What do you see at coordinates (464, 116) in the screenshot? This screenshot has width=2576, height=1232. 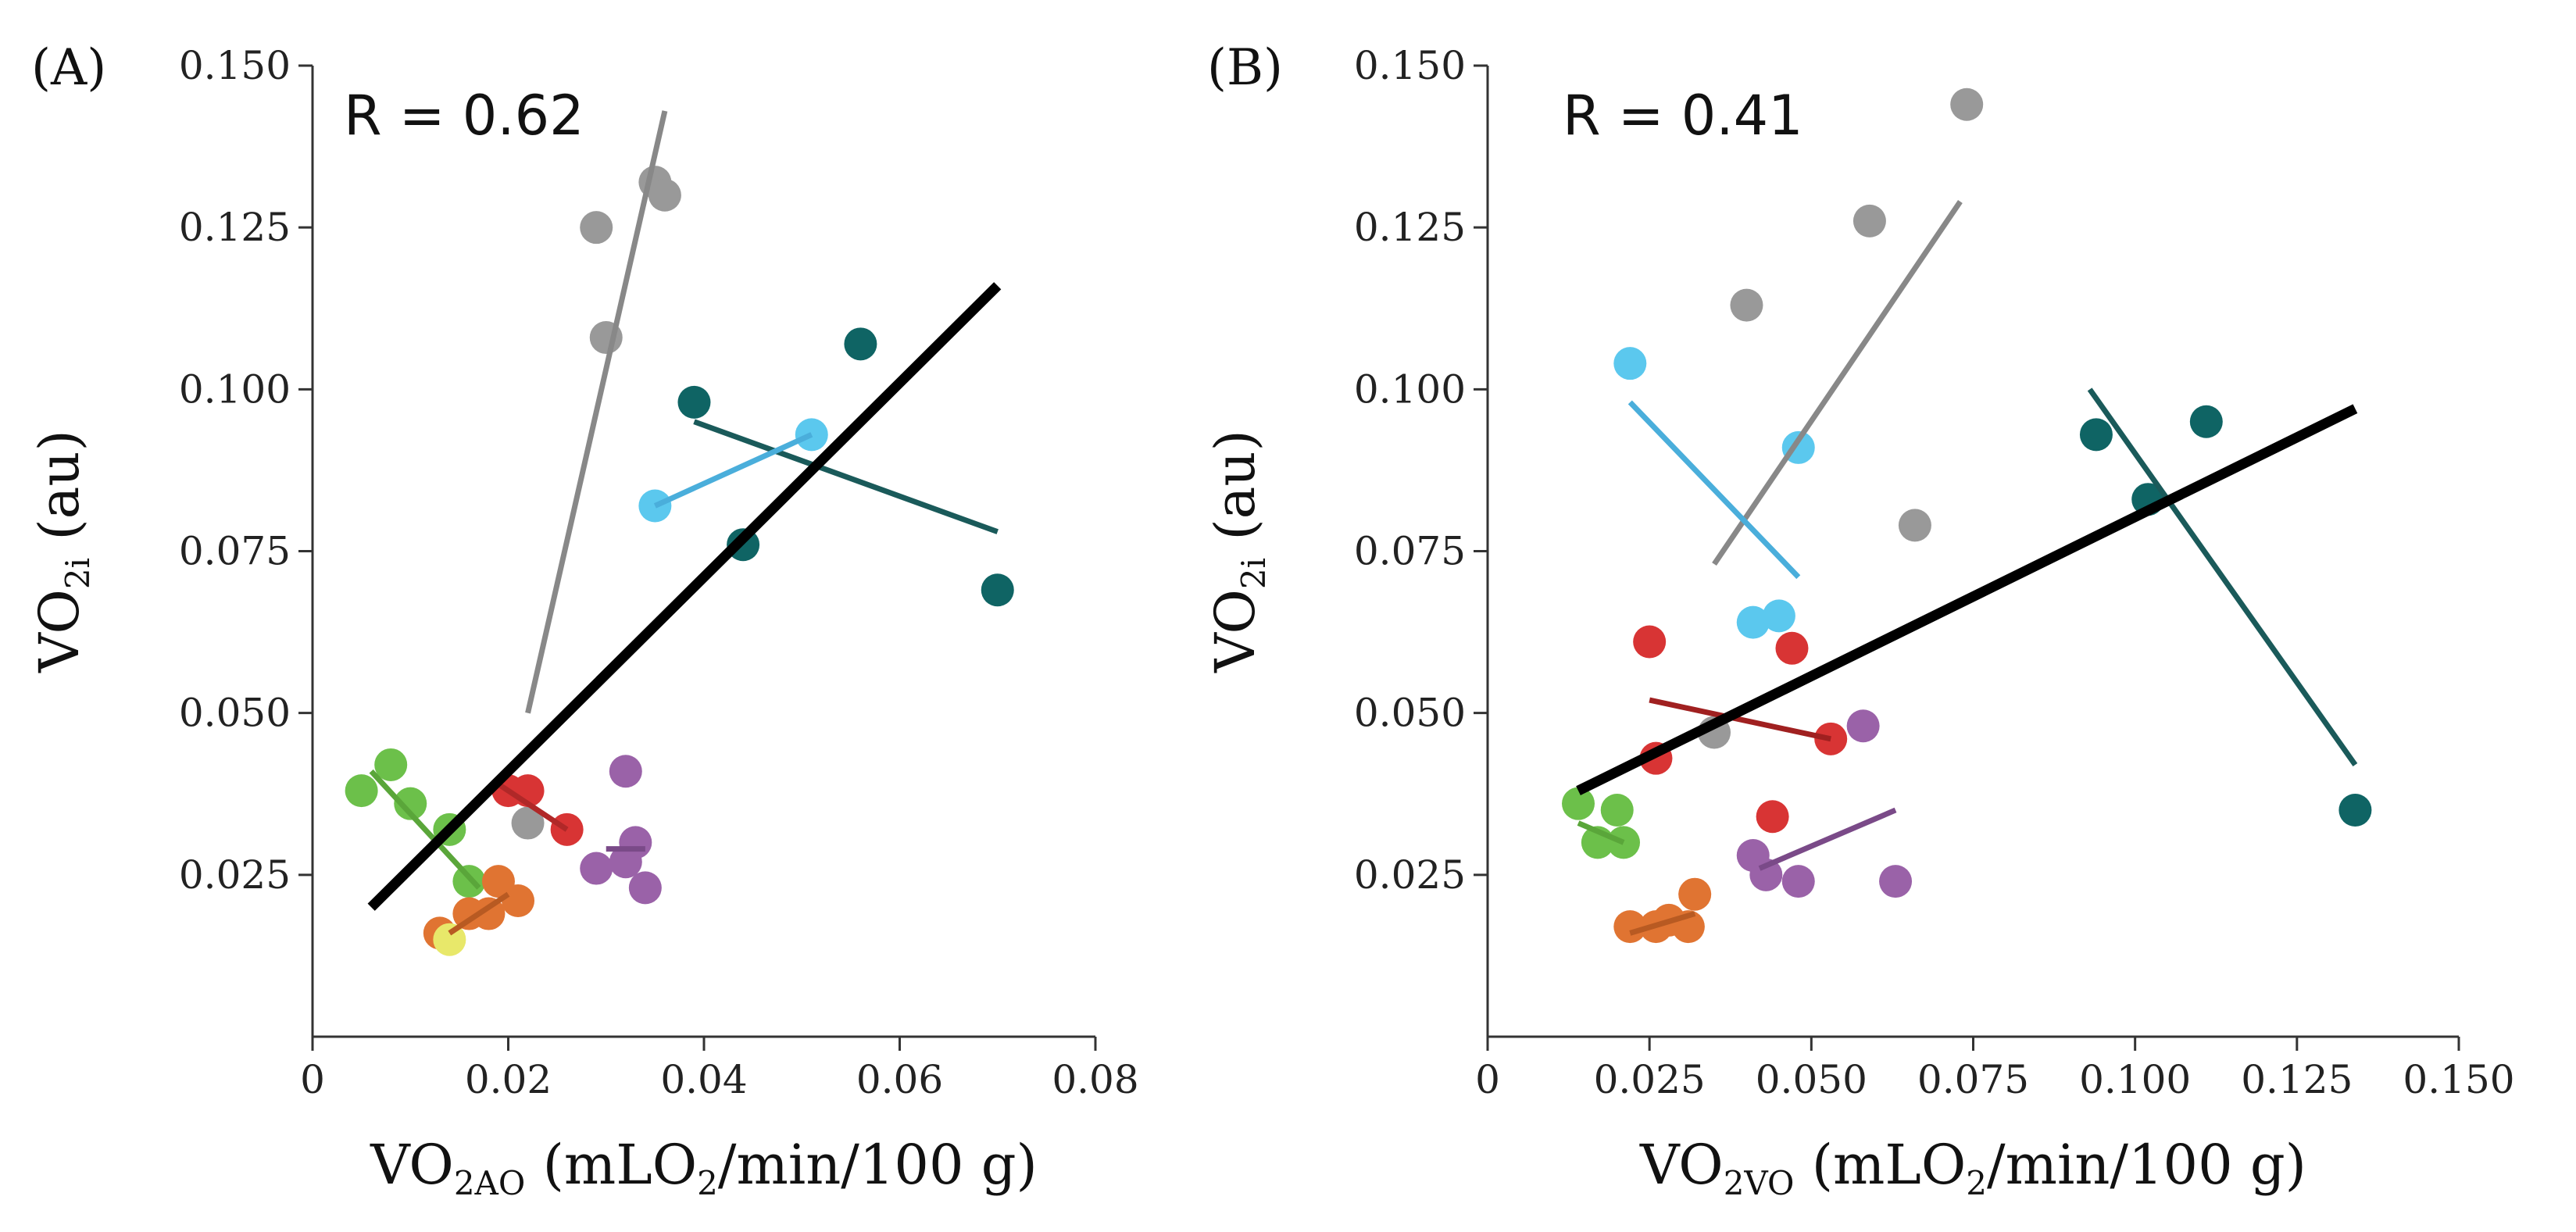 I see `correlation-annotation: R = 0.62` at bounding box center [464, 116].